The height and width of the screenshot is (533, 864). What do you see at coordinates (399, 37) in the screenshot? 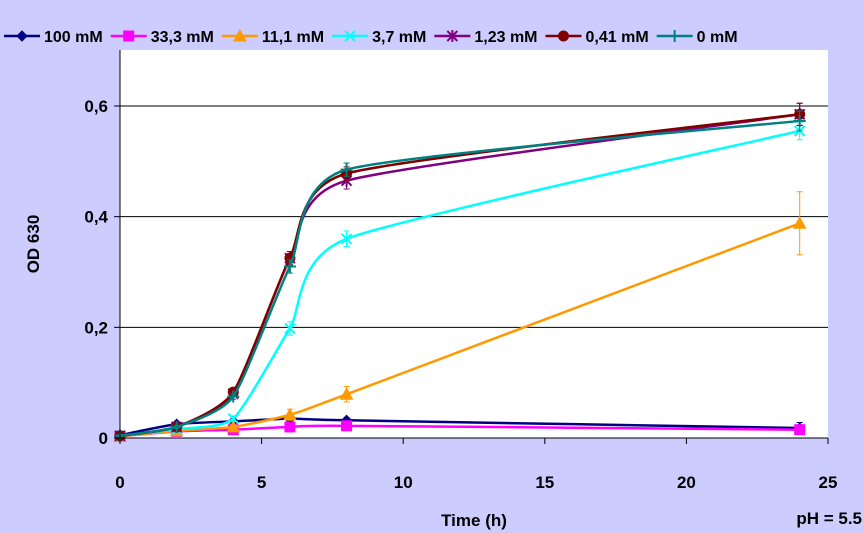
I see `legend-label-3: 3,7 mM` at bounding box center [399, 37].